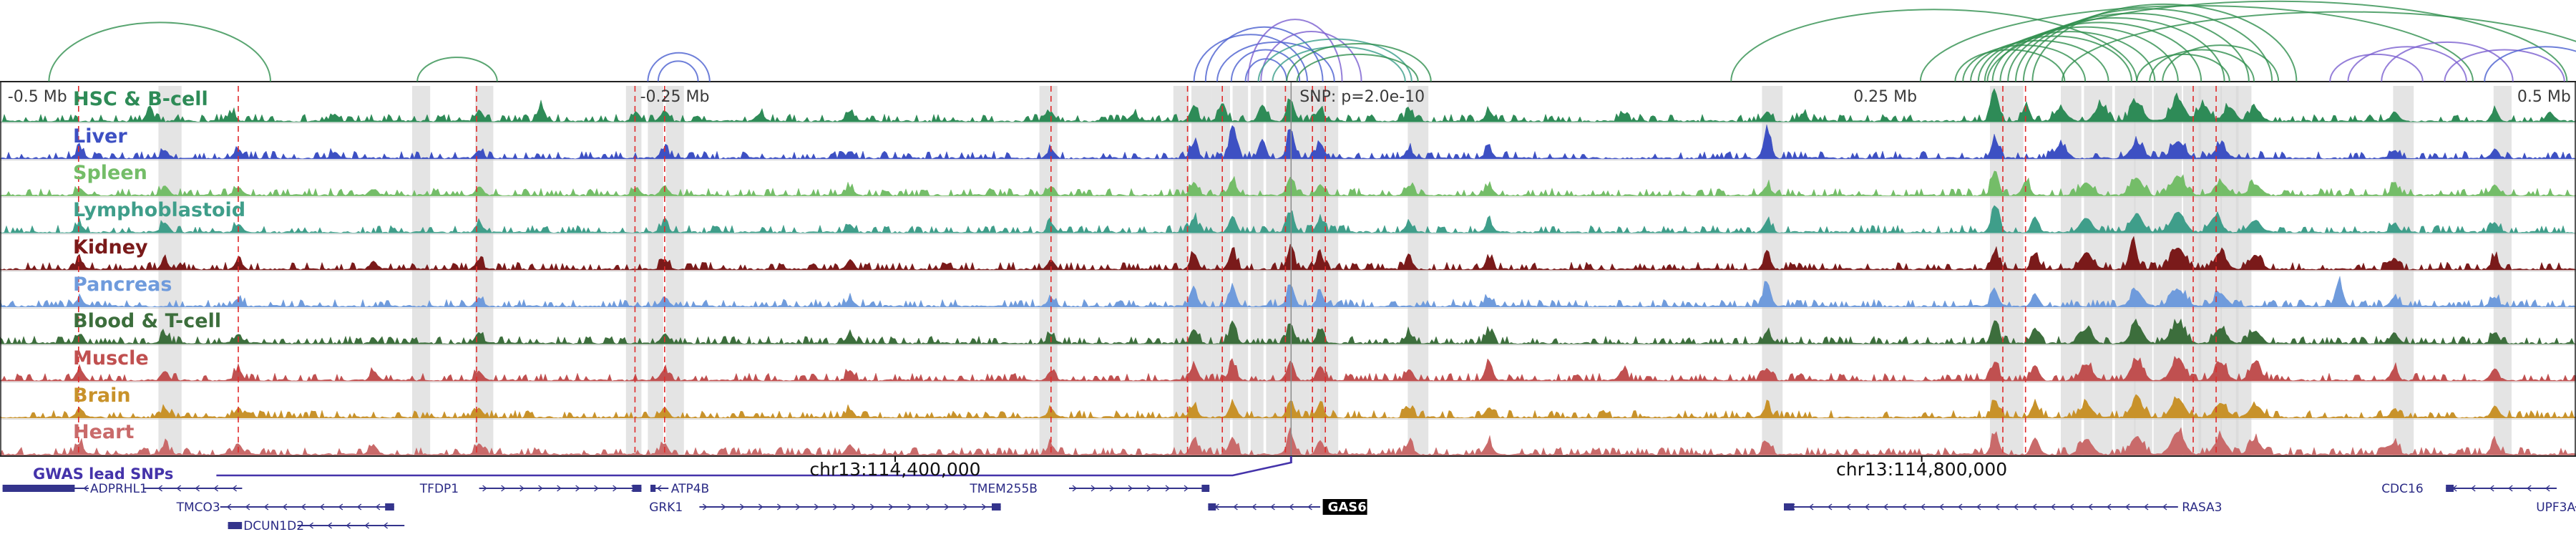 This screenshot has width=2576, height=537. What do you see at coordinates (140, 99) in the screenshot?
I see `track-label-hsc-b-cell: HSC & B-cell` at bounding box center [140, 99].